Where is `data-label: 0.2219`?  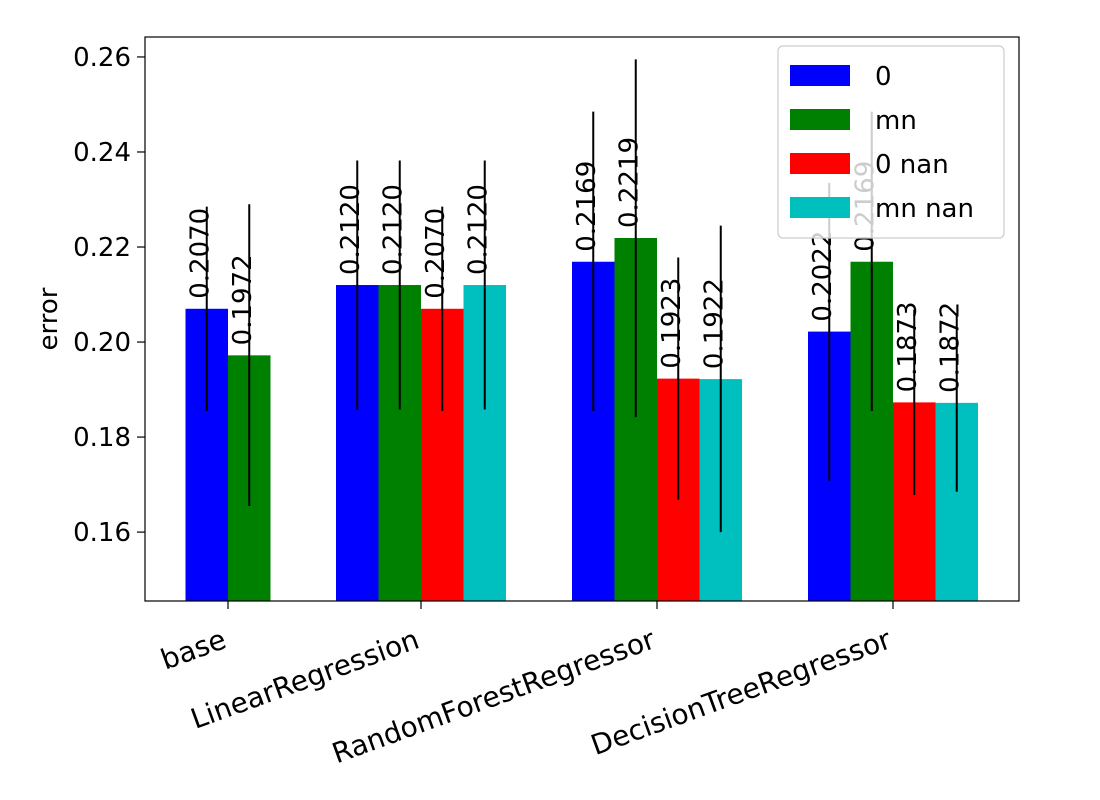
data-label: 0.2219 is located at coordinates (630, 182).